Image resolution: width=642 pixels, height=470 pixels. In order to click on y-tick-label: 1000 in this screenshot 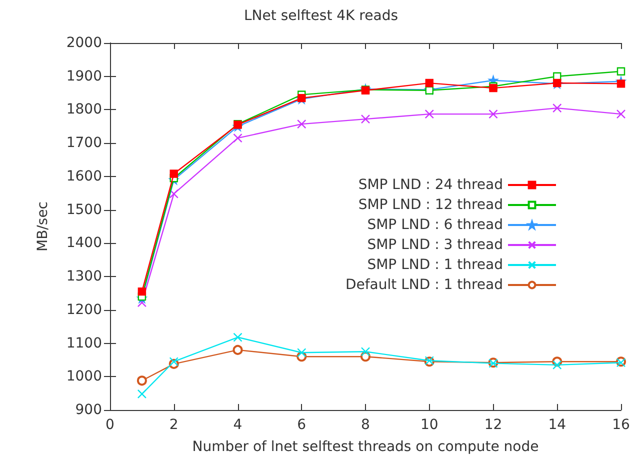, I will do `click(84, 376)`.